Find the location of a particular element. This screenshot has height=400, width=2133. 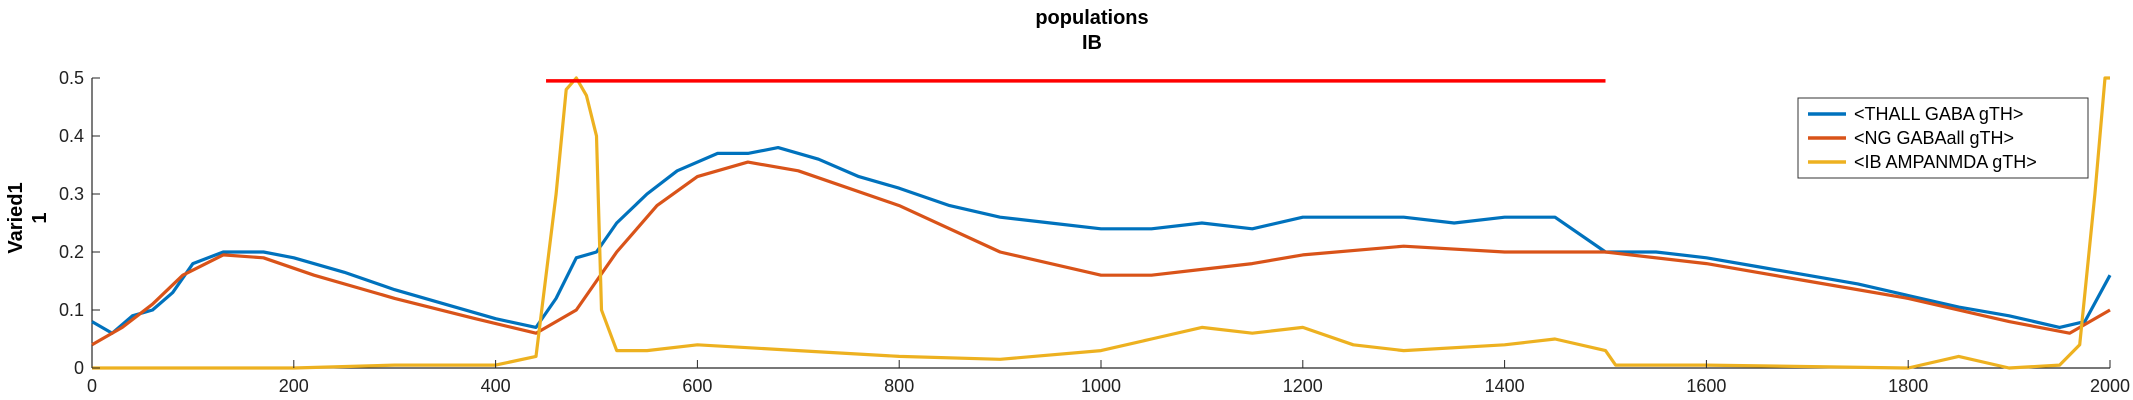

x-tick-label: 1800 is located at coordinates (1908, 386).